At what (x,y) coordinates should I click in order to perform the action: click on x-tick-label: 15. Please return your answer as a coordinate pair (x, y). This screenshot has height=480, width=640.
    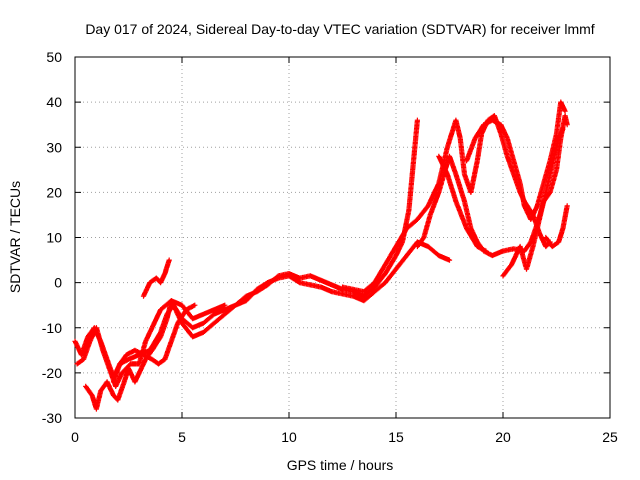
    Looking at the image, I should click on (396, 437).